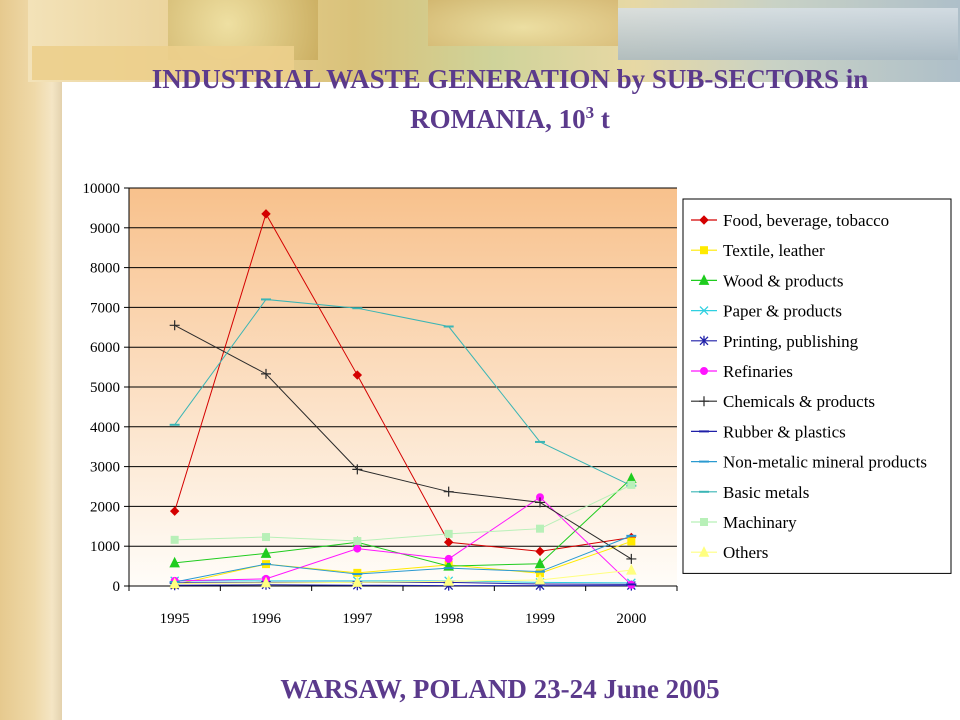  Describe the element at coordinates (745, 552) in the screenshot. I see `legend-label: Others` at that location.